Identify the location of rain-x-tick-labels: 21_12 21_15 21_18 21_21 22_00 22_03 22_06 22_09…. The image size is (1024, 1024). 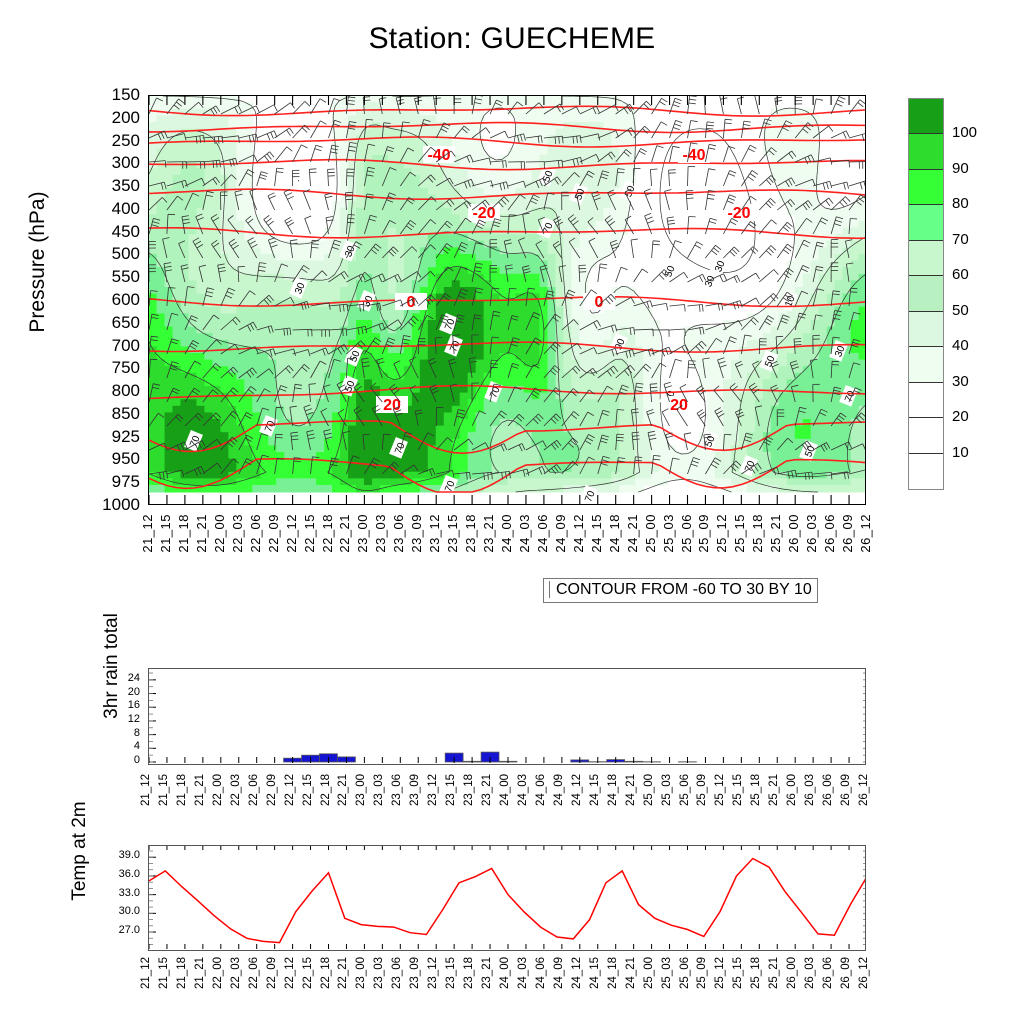
(505, 803).